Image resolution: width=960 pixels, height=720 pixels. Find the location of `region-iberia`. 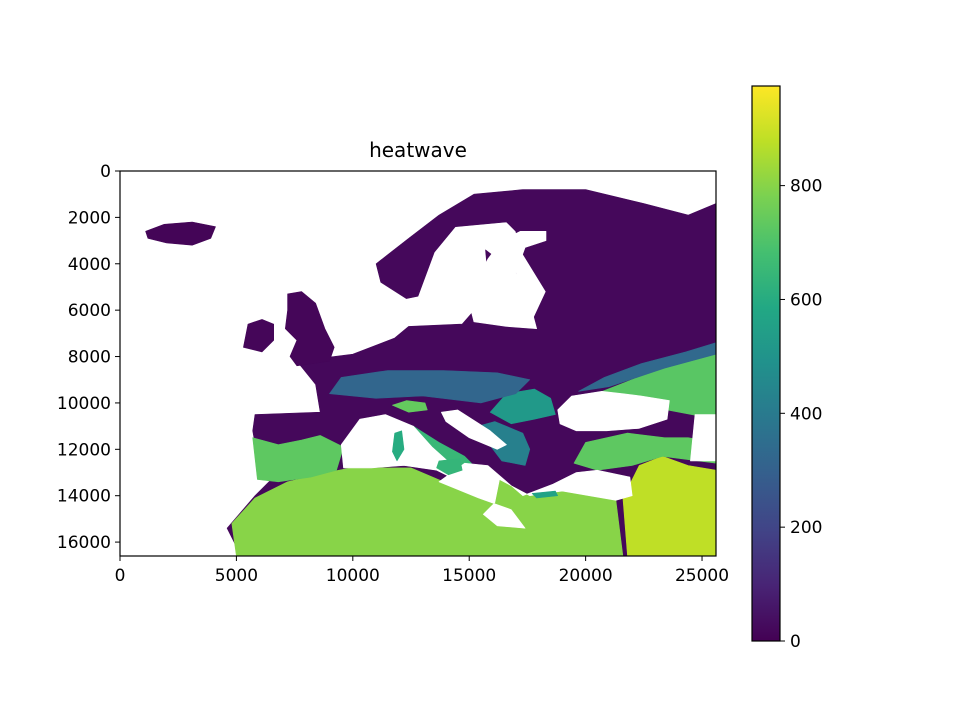

region-iberia is located at coordinates (298, 459).